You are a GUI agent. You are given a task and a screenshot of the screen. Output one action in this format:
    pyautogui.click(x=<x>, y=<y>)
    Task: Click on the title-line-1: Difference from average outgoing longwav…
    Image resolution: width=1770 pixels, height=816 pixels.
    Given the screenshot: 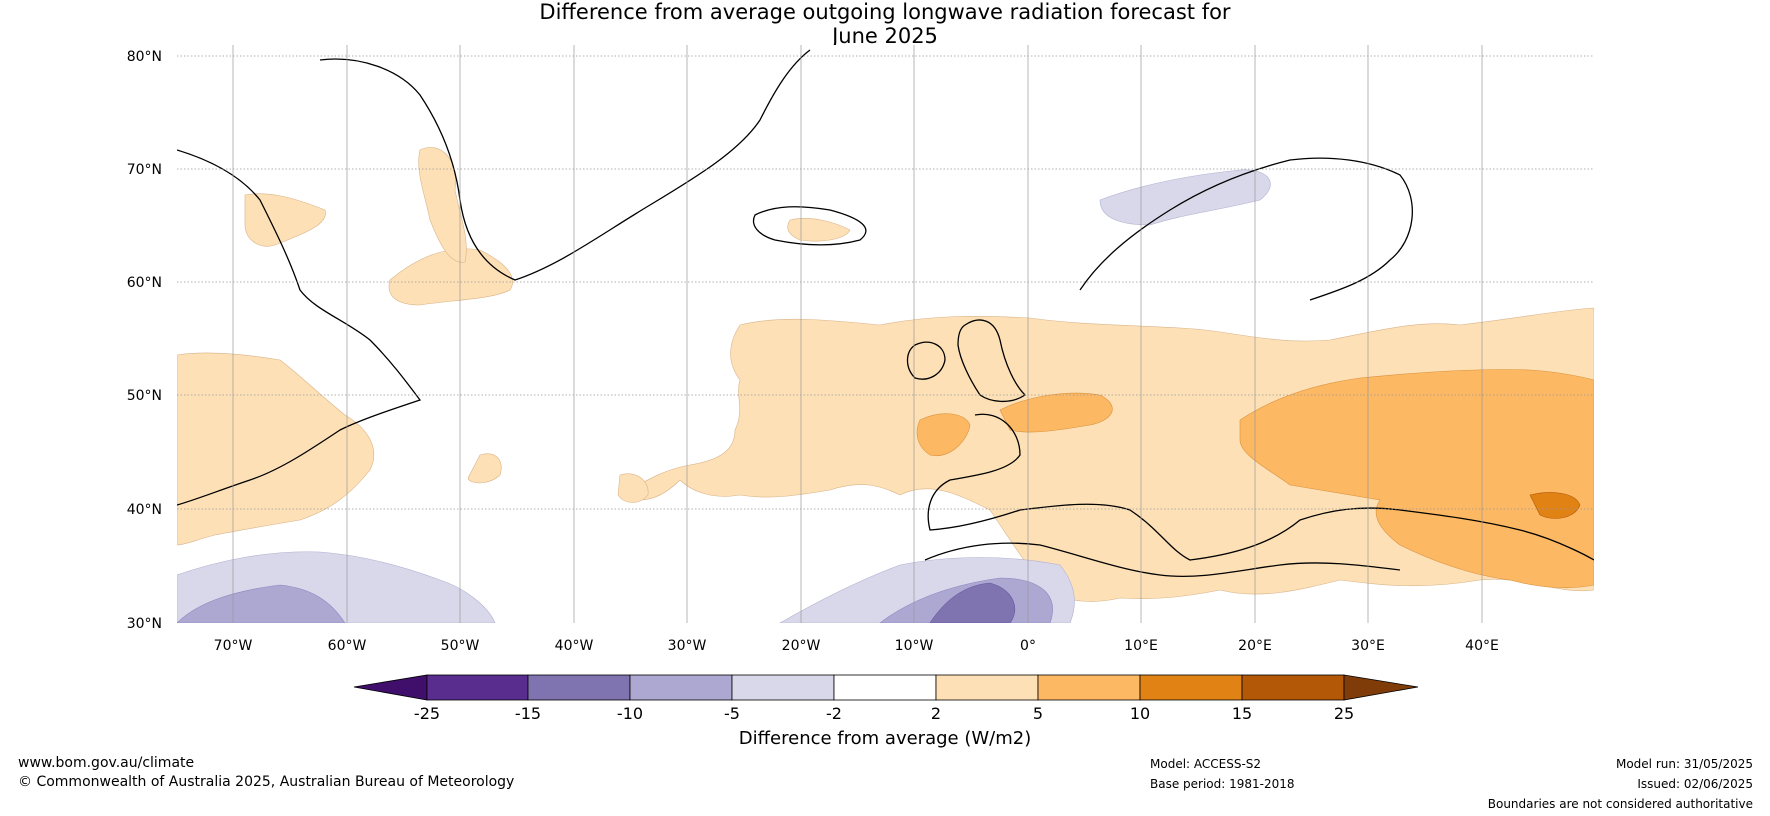 What is the action you would take?
    pyautogui.click(x=885, y=12)
    